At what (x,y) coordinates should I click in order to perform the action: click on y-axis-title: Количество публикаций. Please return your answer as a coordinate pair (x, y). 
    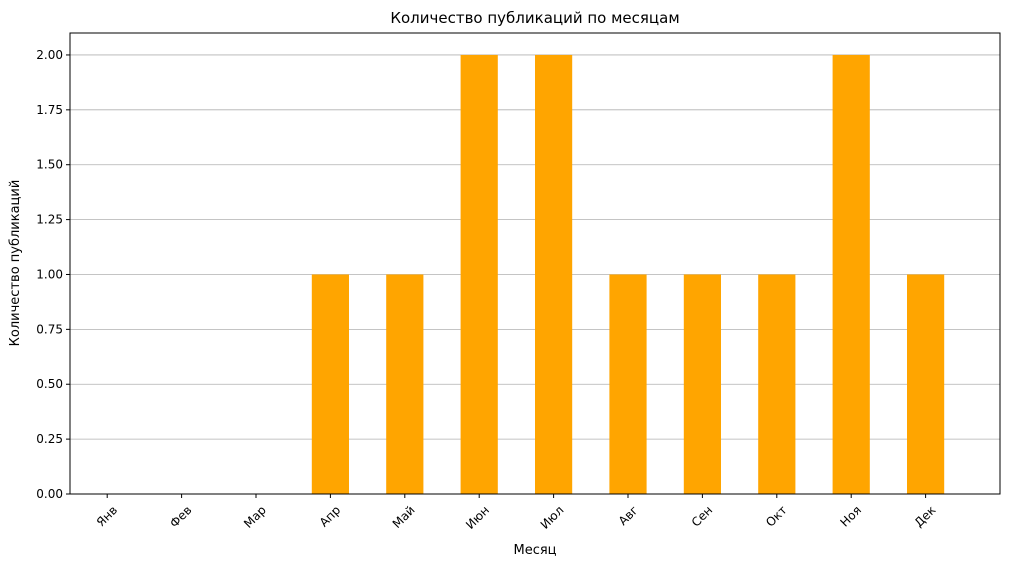
    Looking at the image, I should click on (15, 263).